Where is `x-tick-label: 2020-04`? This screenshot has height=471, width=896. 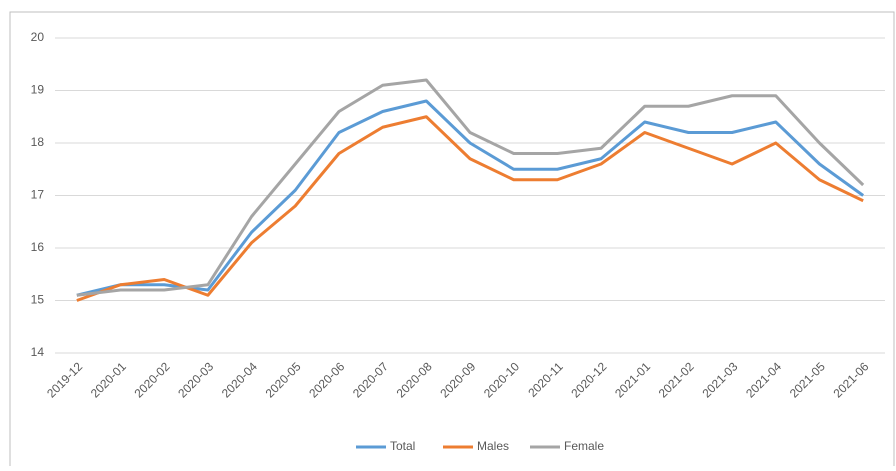 x-tick-label: 2020-04 is located at coordinates (239, 379).